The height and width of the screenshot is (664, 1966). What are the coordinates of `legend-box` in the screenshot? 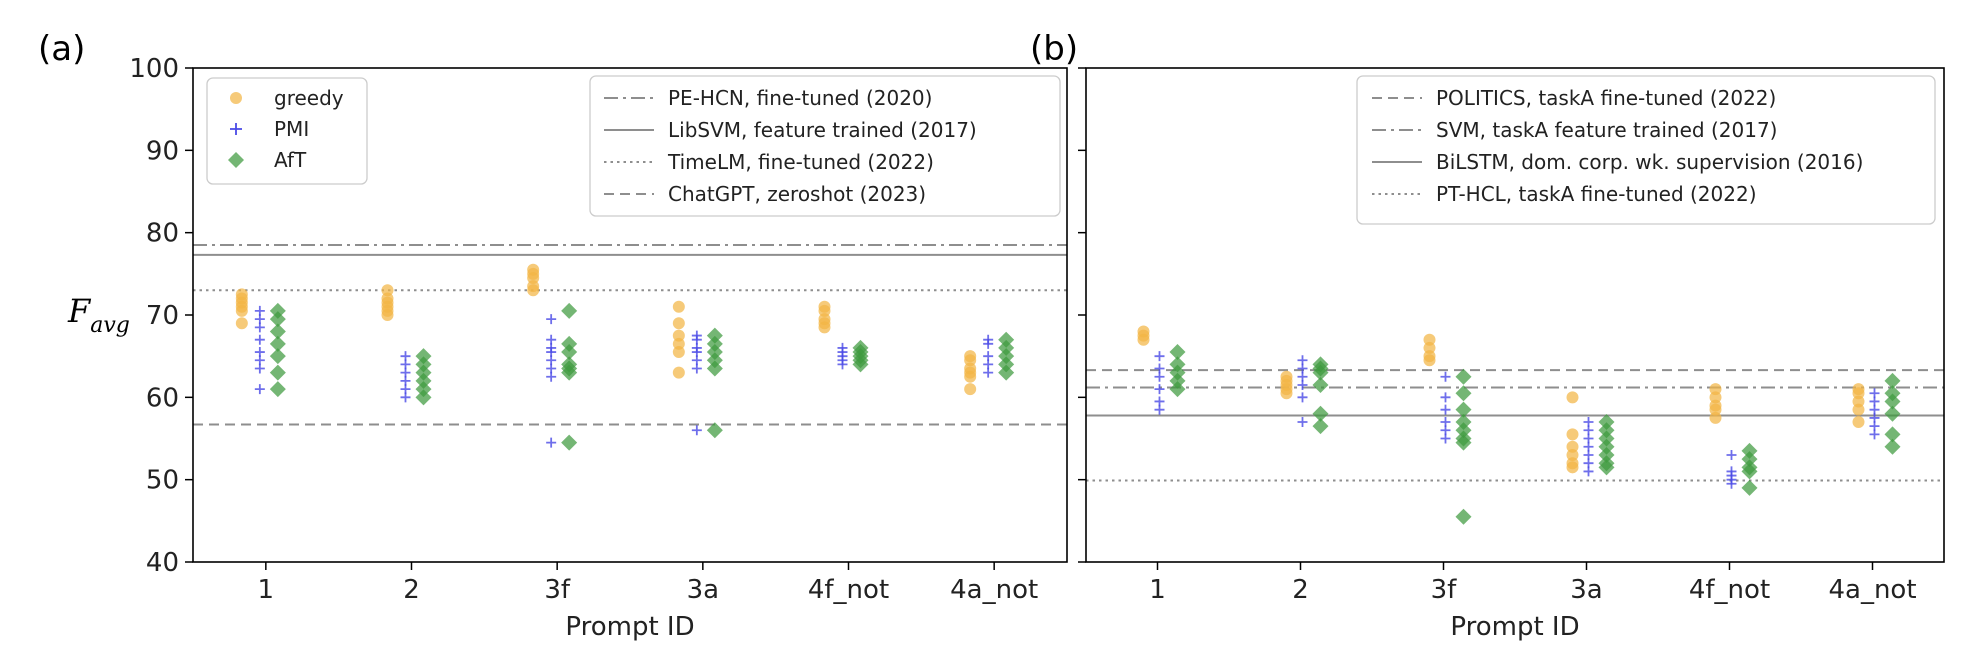 It's located at (287, 131).